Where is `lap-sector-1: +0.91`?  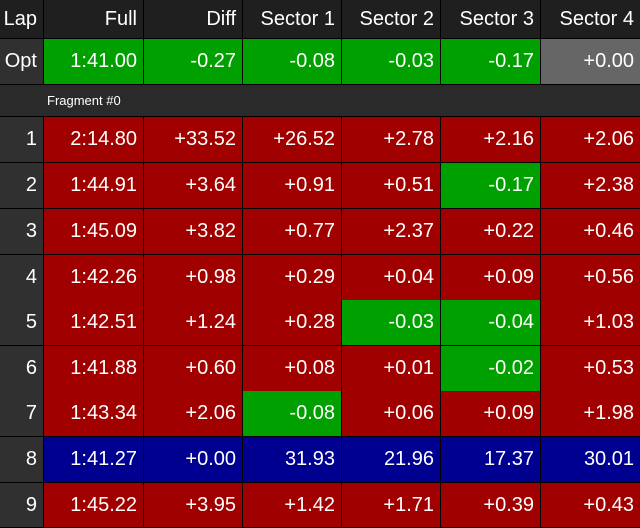
lap-sector-1: +0.91 is located at coordinates (292, 186).